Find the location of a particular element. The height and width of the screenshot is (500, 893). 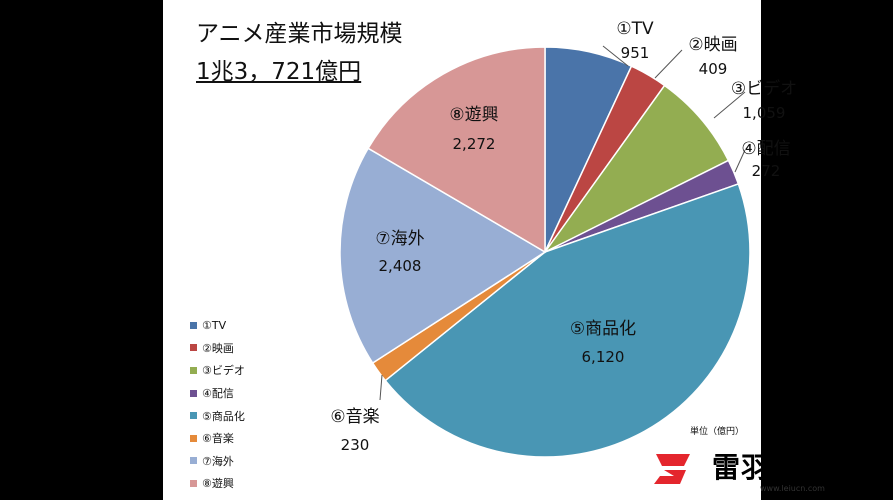

slice-category-label: ①TV is located at coordinates (635, 29).